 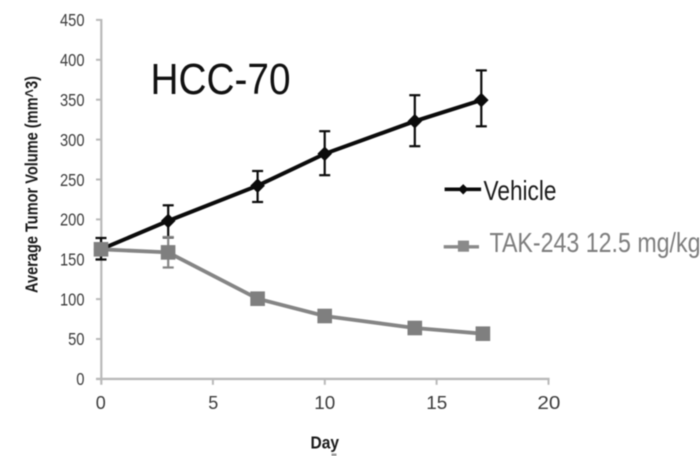 I want to click on svg-text: 400, so click(x=72, y=60).